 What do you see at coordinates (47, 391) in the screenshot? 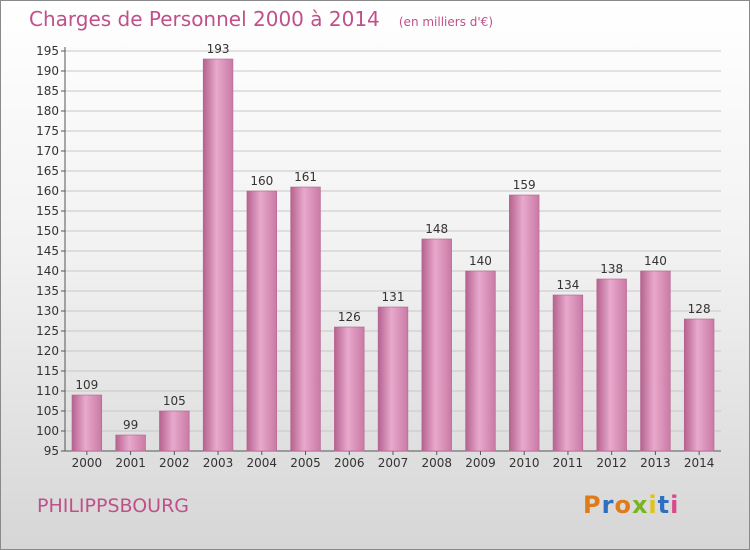
I see `y-tick-label: 110` at bounding box center [47, 391].